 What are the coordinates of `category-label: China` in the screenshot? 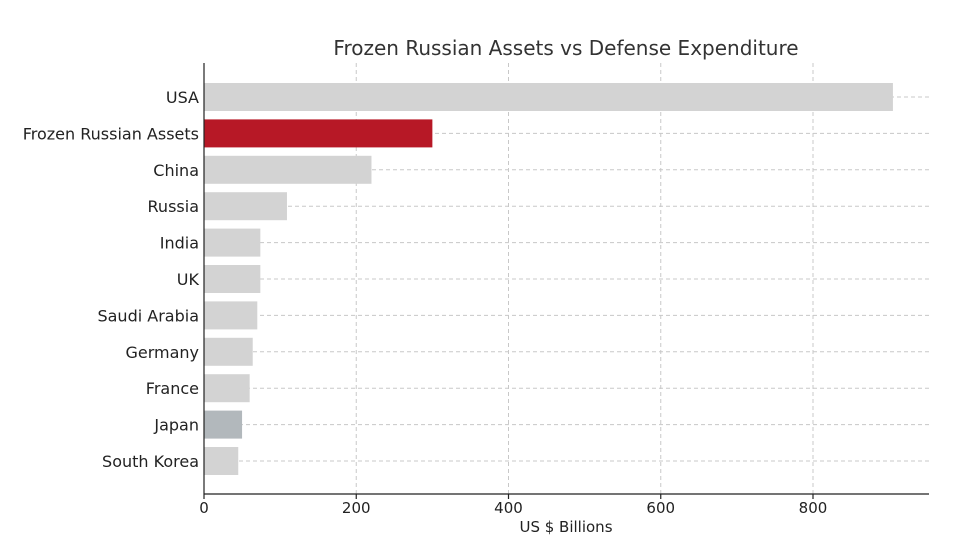 It's located at (176, 170).